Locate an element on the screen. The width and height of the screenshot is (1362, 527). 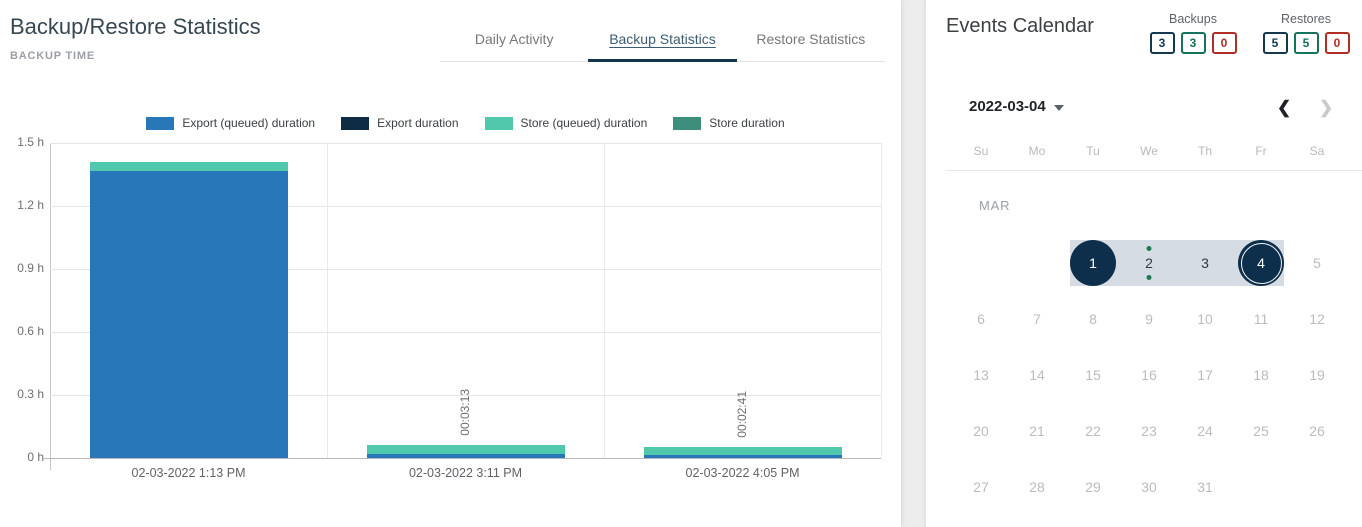
bar-02-03-2022-4-05-pm is located at coordinates (742, 452).